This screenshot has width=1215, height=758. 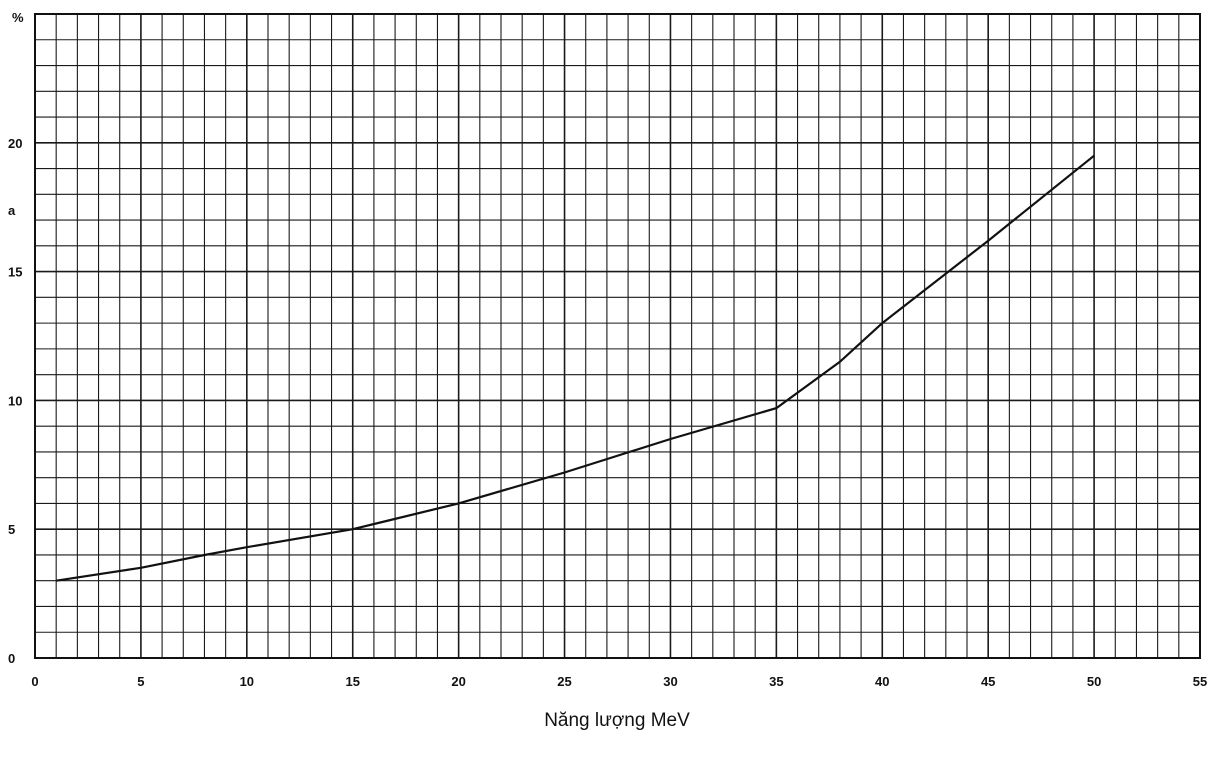 What do you see at coordinates (1200, 681) in the screenshot?
I see `x-tick-label: 55` at bounding box center [1200, 681].